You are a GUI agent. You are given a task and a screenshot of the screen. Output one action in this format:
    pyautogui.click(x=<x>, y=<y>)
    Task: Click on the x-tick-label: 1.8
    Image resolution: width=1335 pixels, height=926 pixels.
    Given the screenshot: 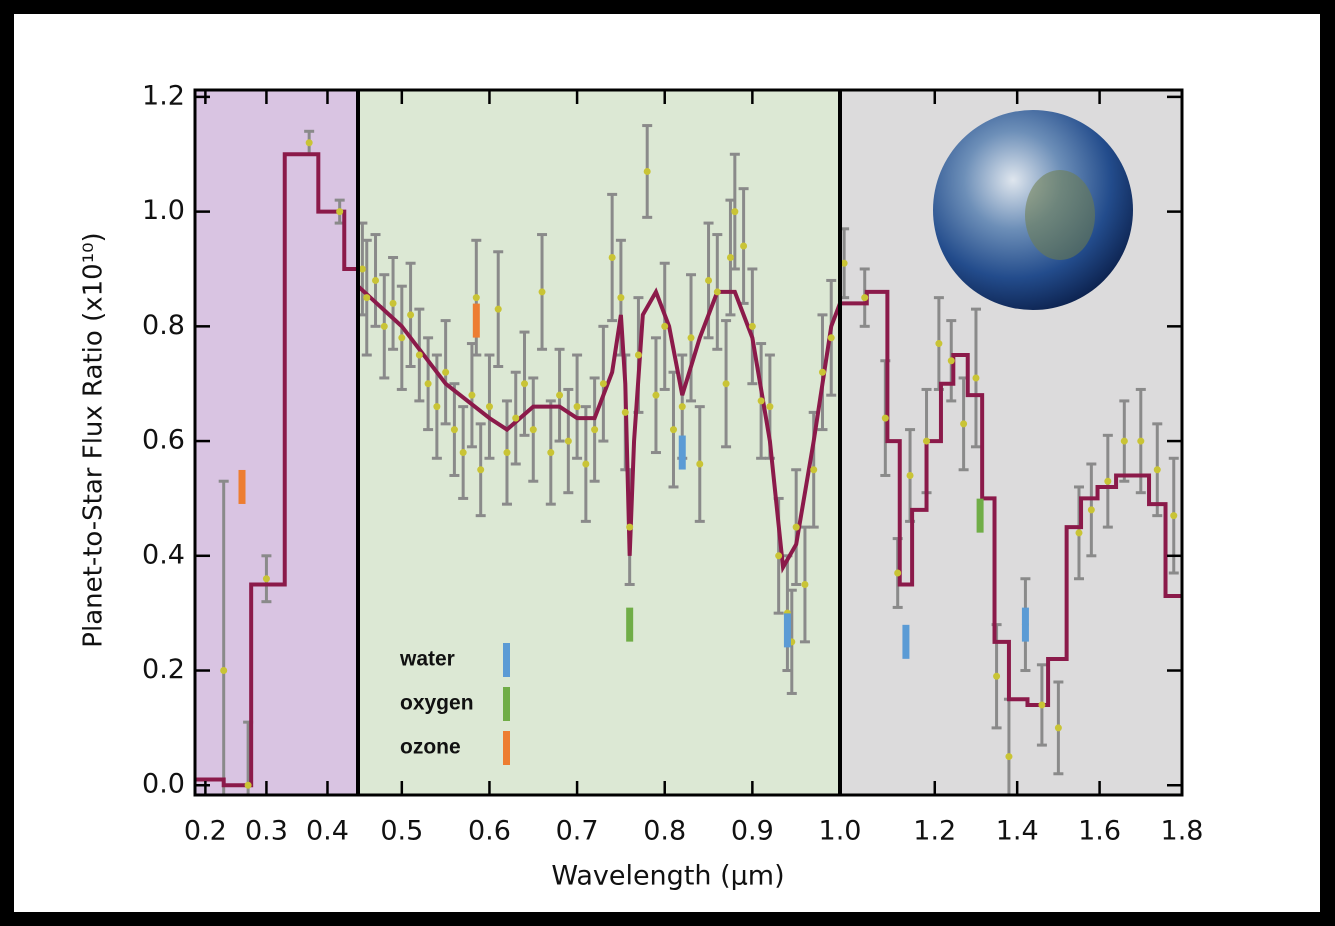 What is the action you would take?
    pyautogui.click(x=1182, y=831)
    